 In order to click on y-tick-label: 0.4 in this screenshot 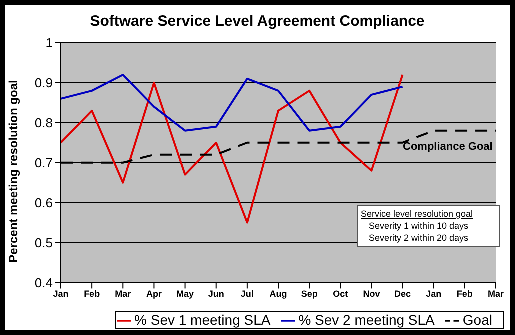, I will do `click(43, 282)`.